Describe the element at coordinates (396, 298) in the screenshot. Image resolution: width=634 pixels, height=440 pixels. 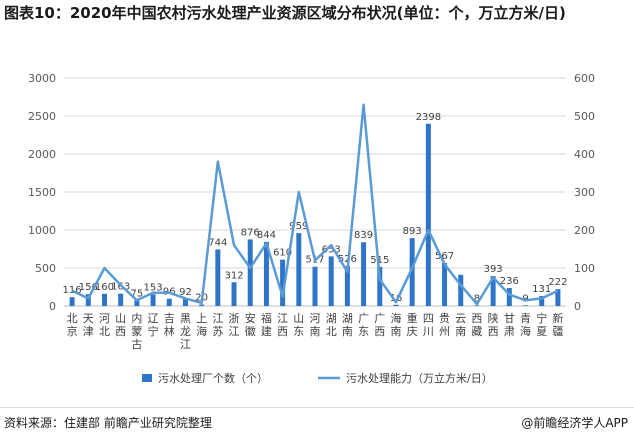
I see `bar-data-label: 16` at that location.